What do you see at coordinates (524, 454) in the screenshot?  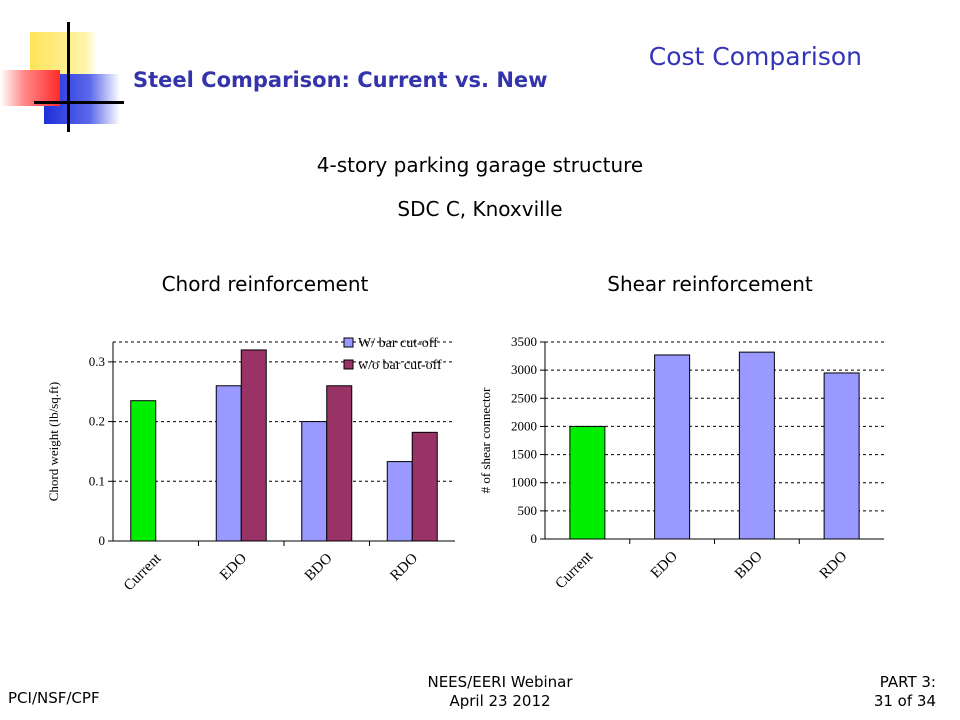 I see `y-tick-label: 1500` at bounding box center [524, 454].